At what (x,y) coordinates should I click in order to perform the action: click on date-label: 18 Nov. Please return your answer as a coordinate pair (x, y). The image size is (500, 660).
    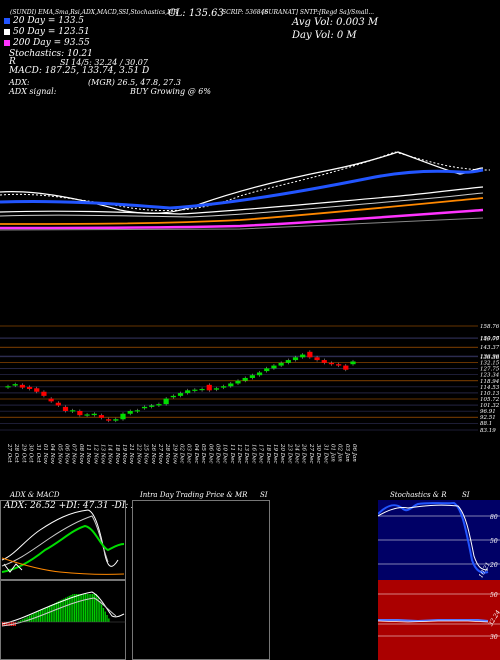
    Looking at the image, I should click on (117, 454).